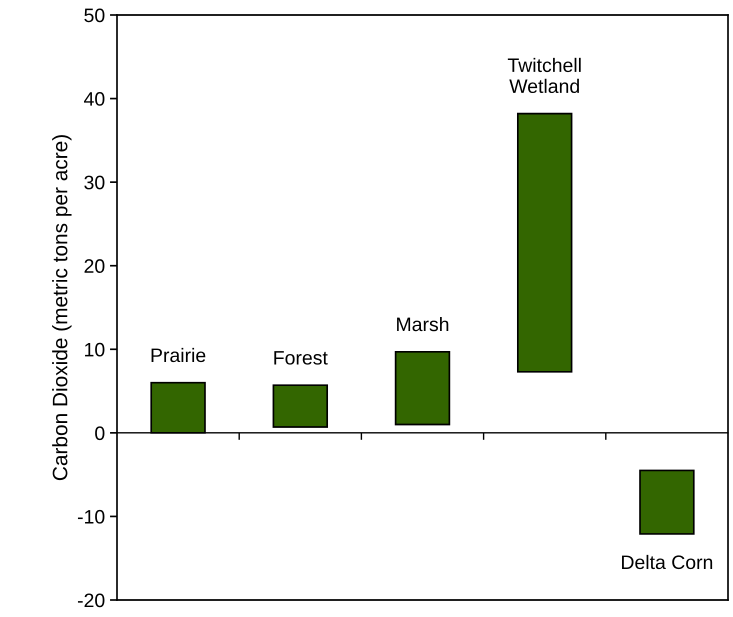 The image size is (733, 617). What do you see at coordinates (91, 600) in the screenshot?
I see `y-tick-label: -20` at bounding box center [91, 600].